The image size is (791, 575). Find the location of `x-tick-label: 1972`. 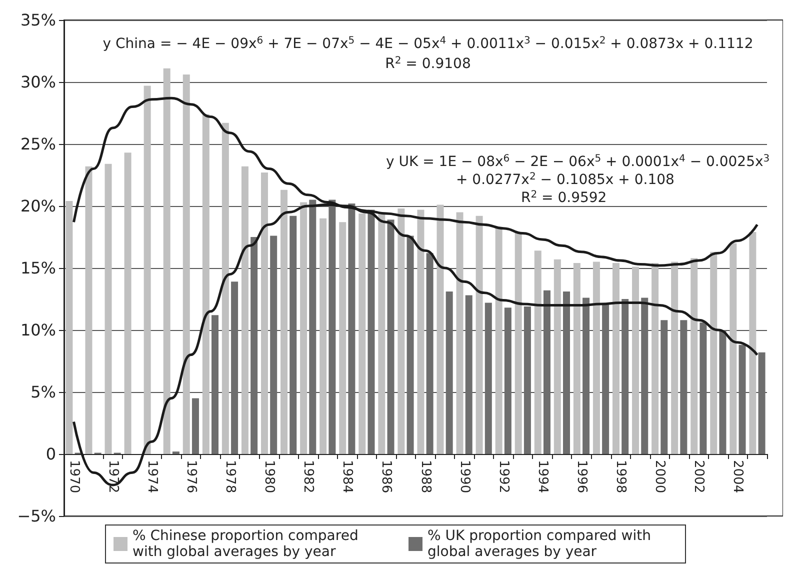

x-tick-label: 1972 is located at coordinates (112, 477).